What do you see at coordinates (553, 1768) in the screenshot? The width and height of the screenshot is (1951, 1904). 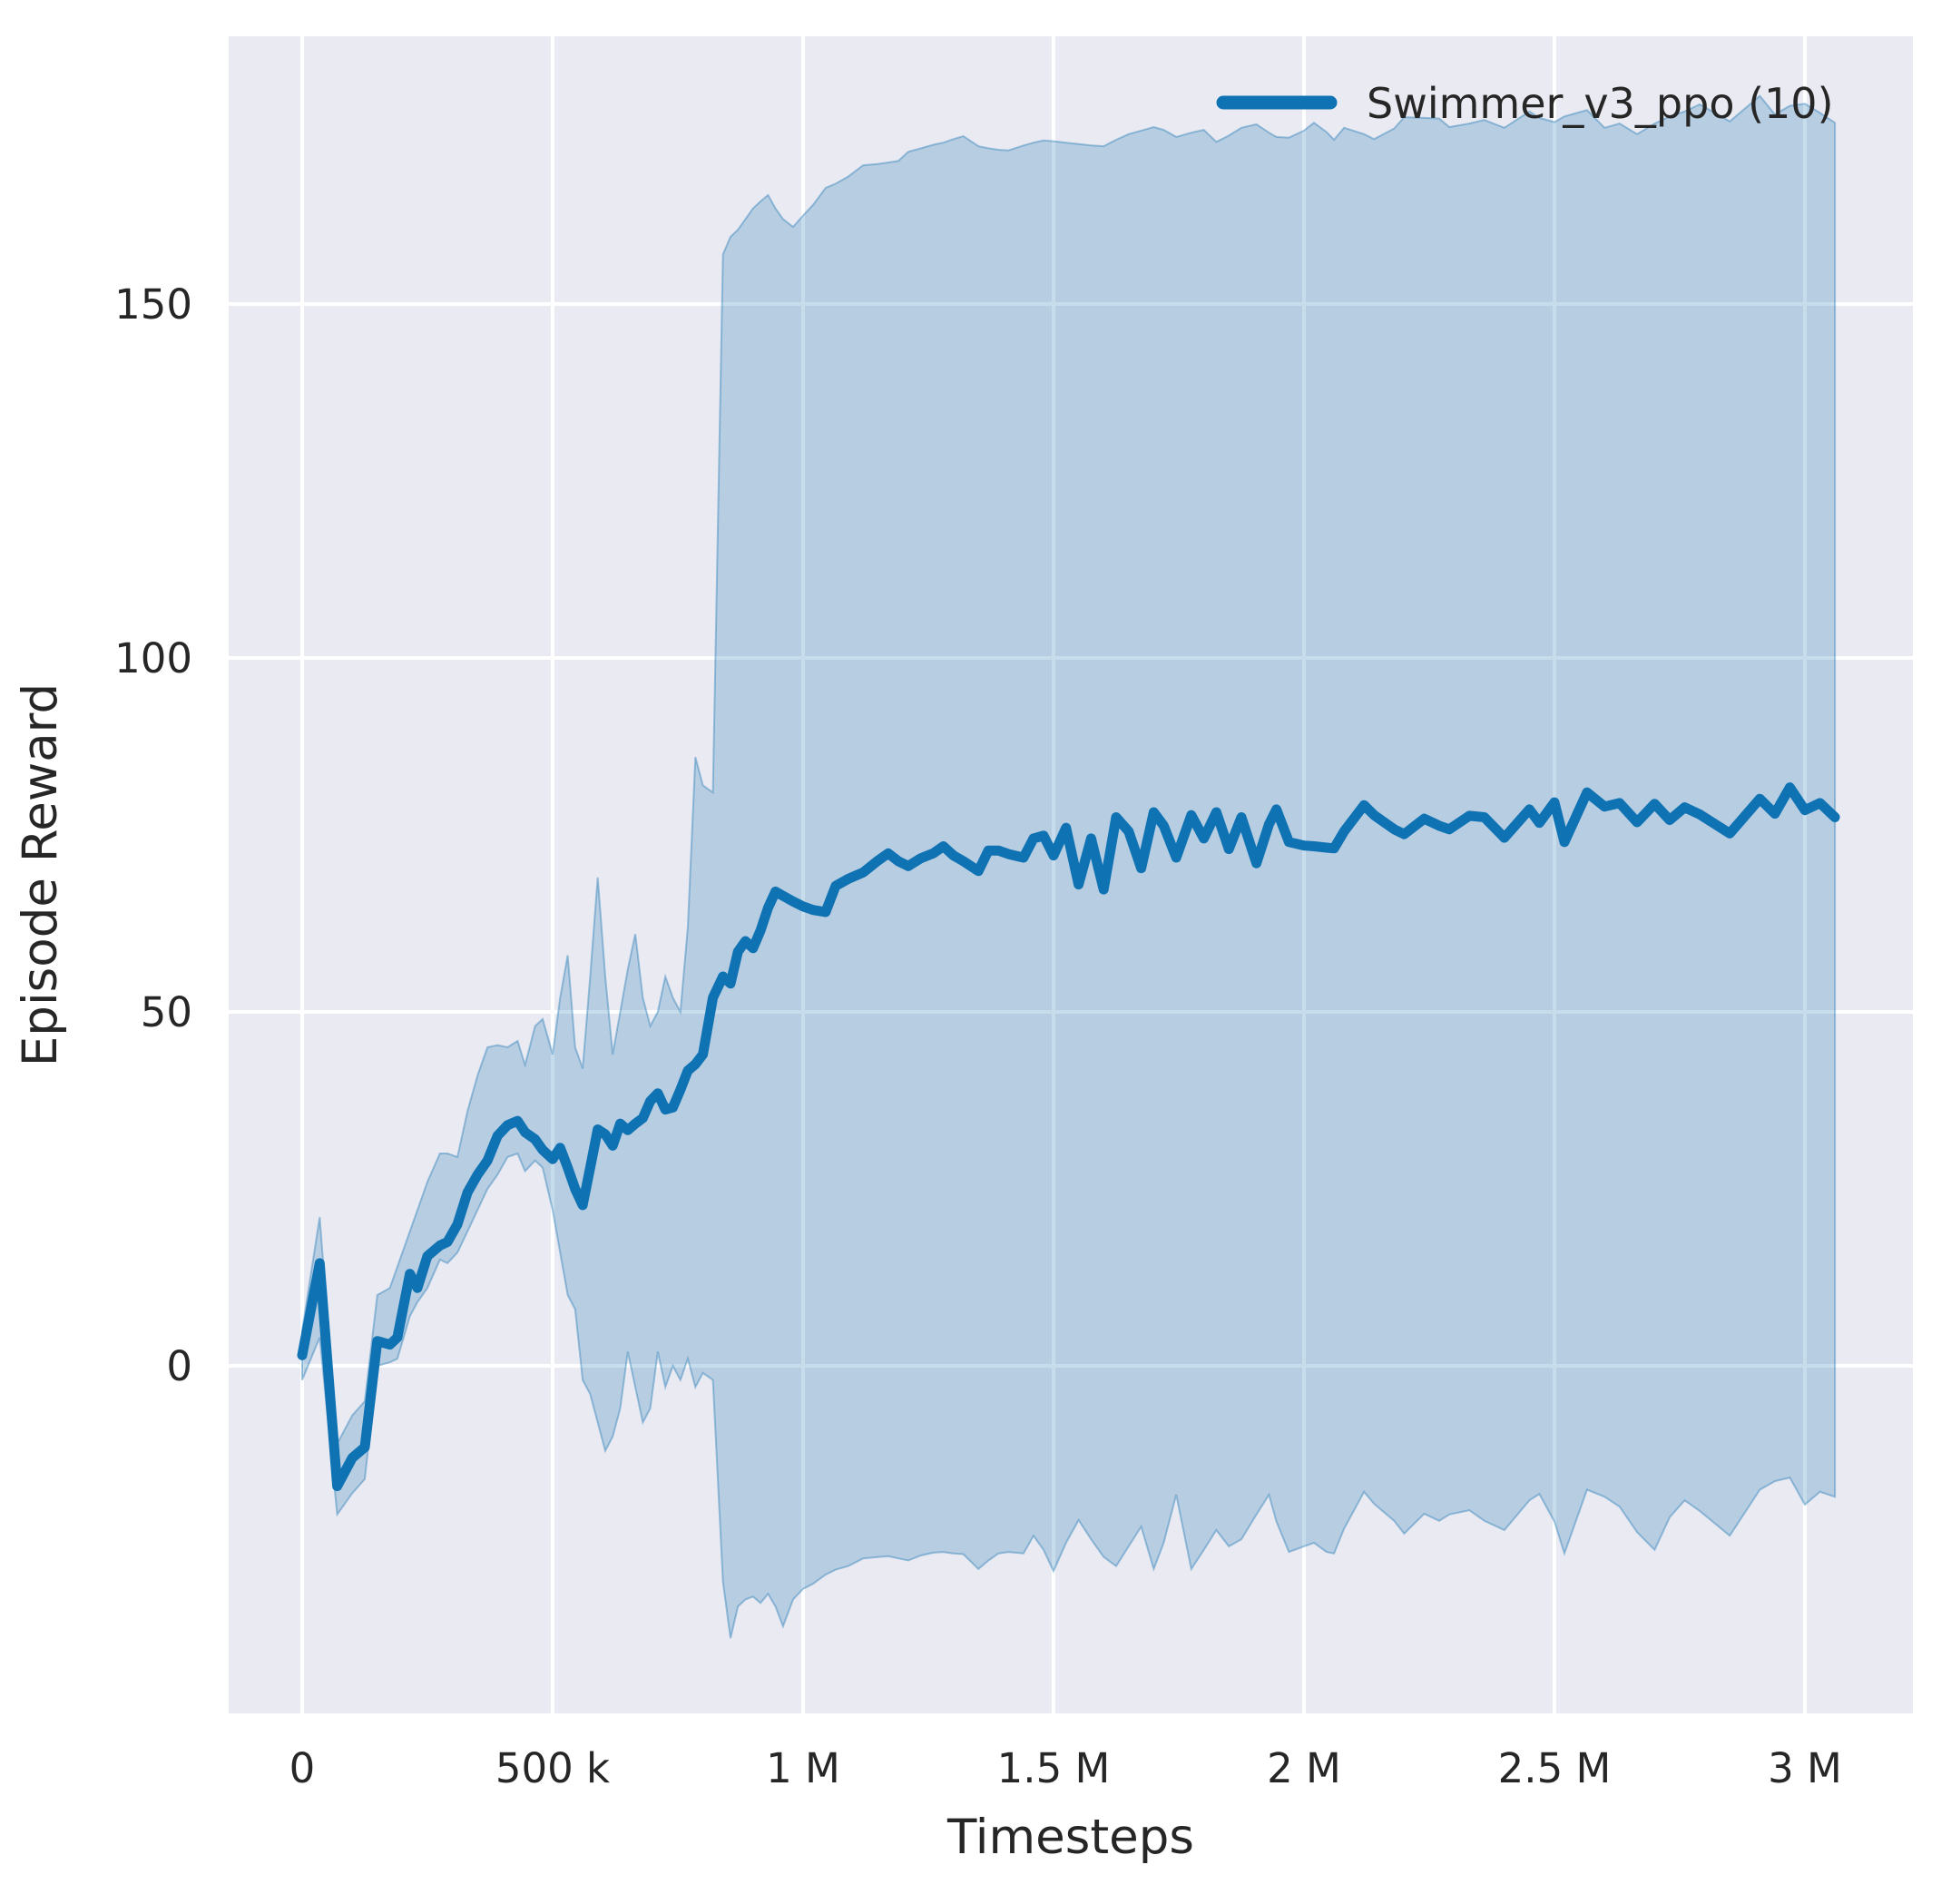 I see `x-tick-label: 500 k` at bounding box center [553, 1768].